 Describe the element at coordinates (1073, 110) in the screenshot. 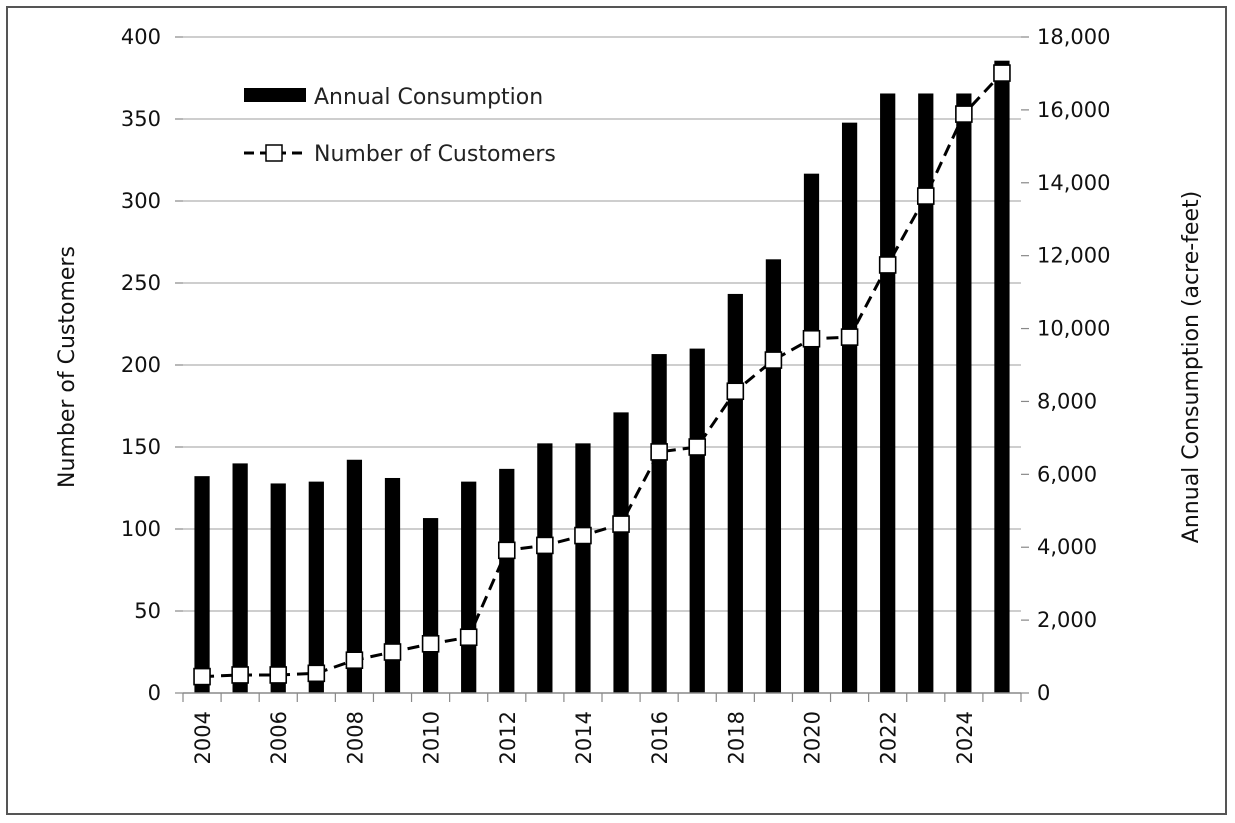

I see `y-right-tick-label: 16,000` at that location.